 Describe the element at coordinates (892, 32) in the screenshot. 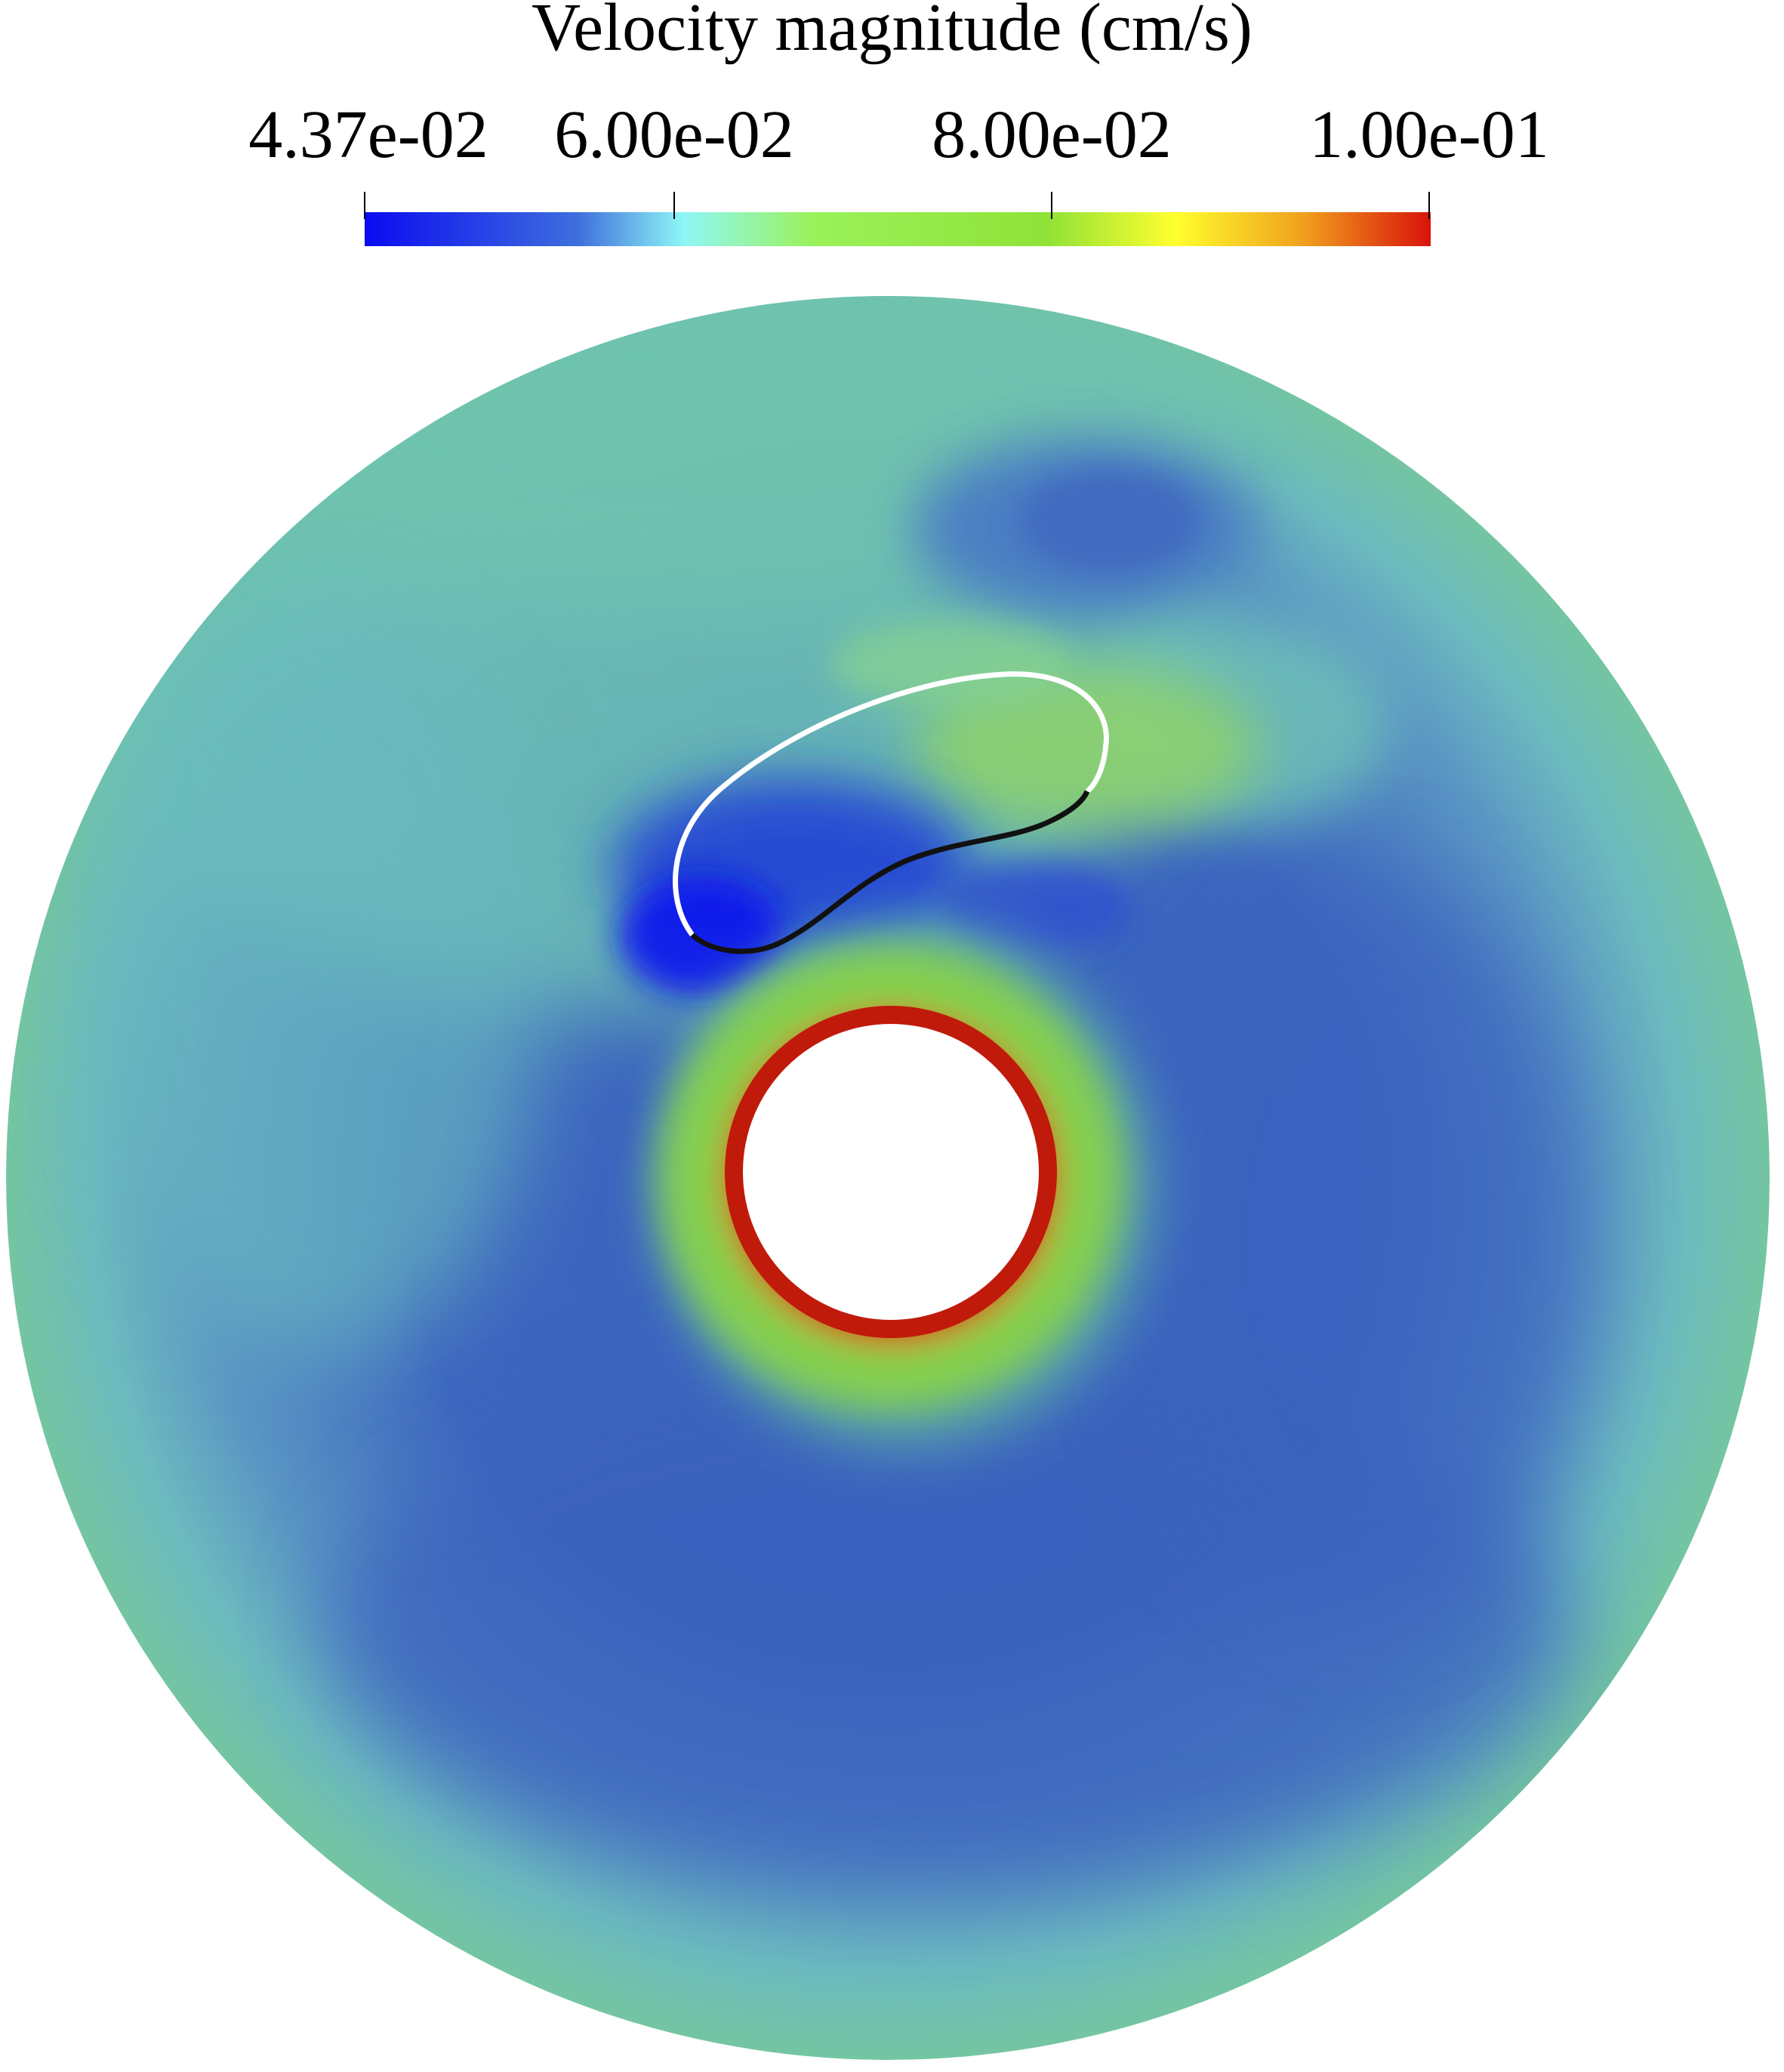

I see `colorbar-title: Velocity magnitude (cm/s)` at that location.